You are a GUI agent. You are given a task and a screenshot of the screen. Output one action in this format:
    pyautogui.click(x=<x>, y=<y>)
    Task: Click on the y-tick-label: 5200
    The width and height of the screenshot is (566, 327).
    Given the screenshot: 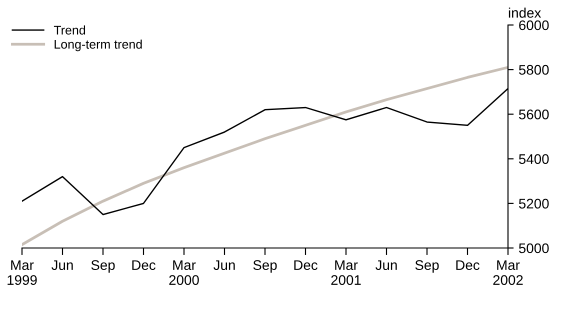 What is the action you would take?
    pyautogui.click(x=533, y=203)
    